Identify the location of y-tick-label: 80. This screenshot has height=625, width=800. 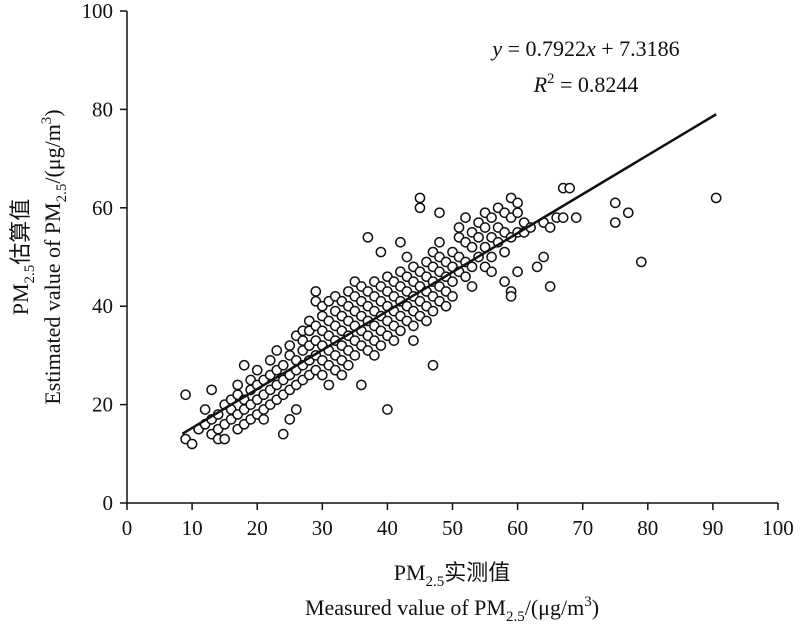
(102, 109).